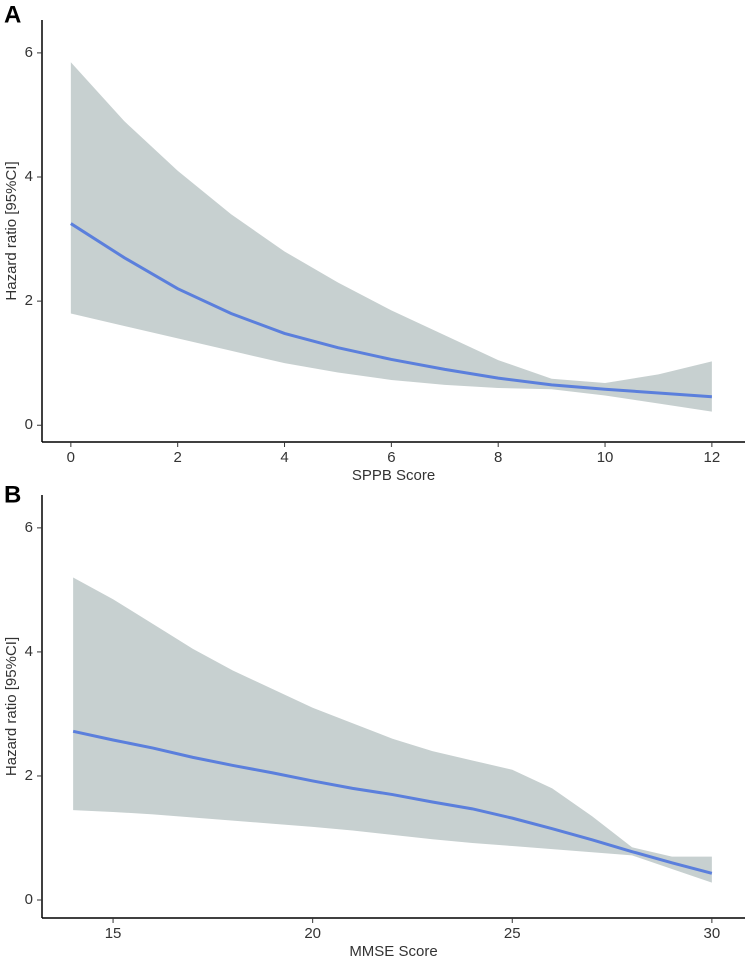 The height and width of the screenshot is (960, 750). I want to click on x-tick-label: 12, so click(712, 457).